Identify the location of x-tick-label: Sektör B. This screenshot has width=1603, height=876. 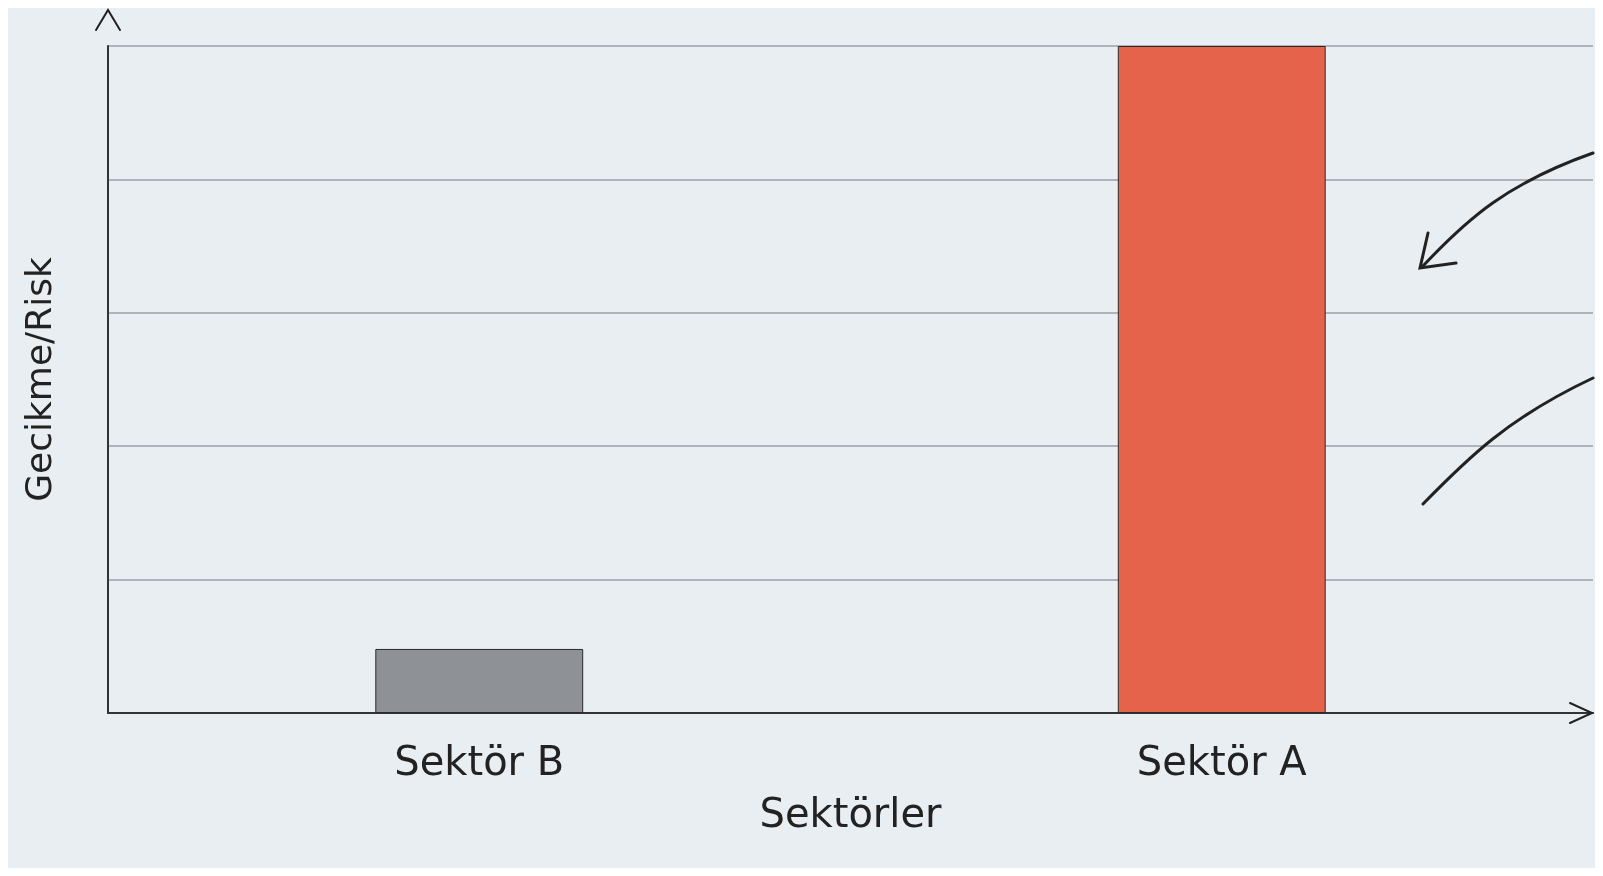
(479, 761).